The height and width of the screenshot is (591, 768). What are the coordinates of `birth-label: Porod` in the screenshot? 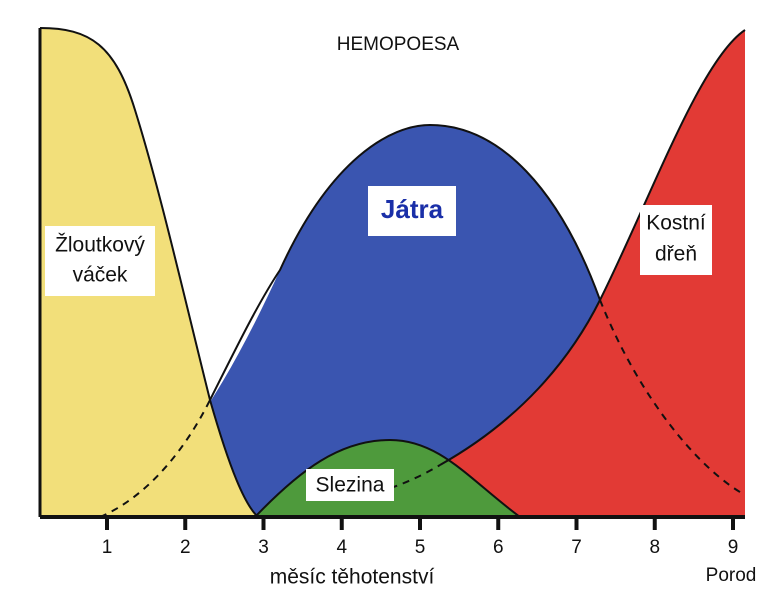 It's located at (731, 575).